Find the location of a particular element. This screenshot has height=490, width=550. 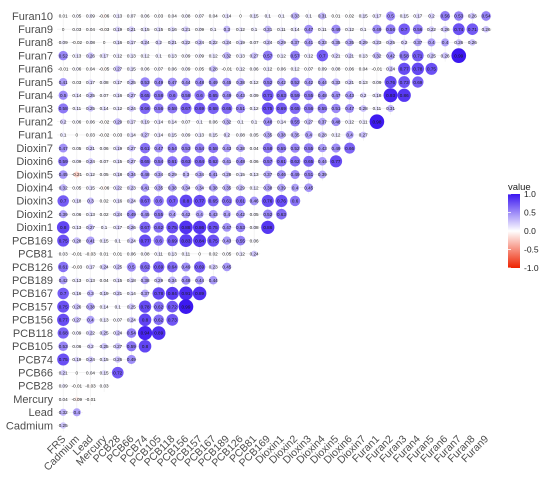

cell-value-label: 0.05 is located at coordinates (104, 174).